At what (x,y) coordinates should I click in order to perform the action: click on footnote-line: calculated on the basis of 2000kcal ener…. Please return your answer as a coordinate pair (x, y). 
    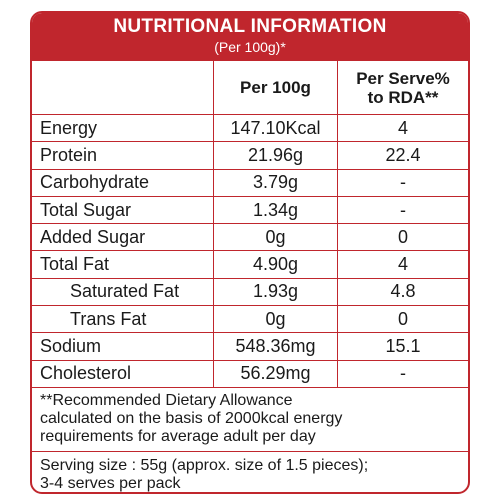
    Looking at the image, I should click on (191, 418).